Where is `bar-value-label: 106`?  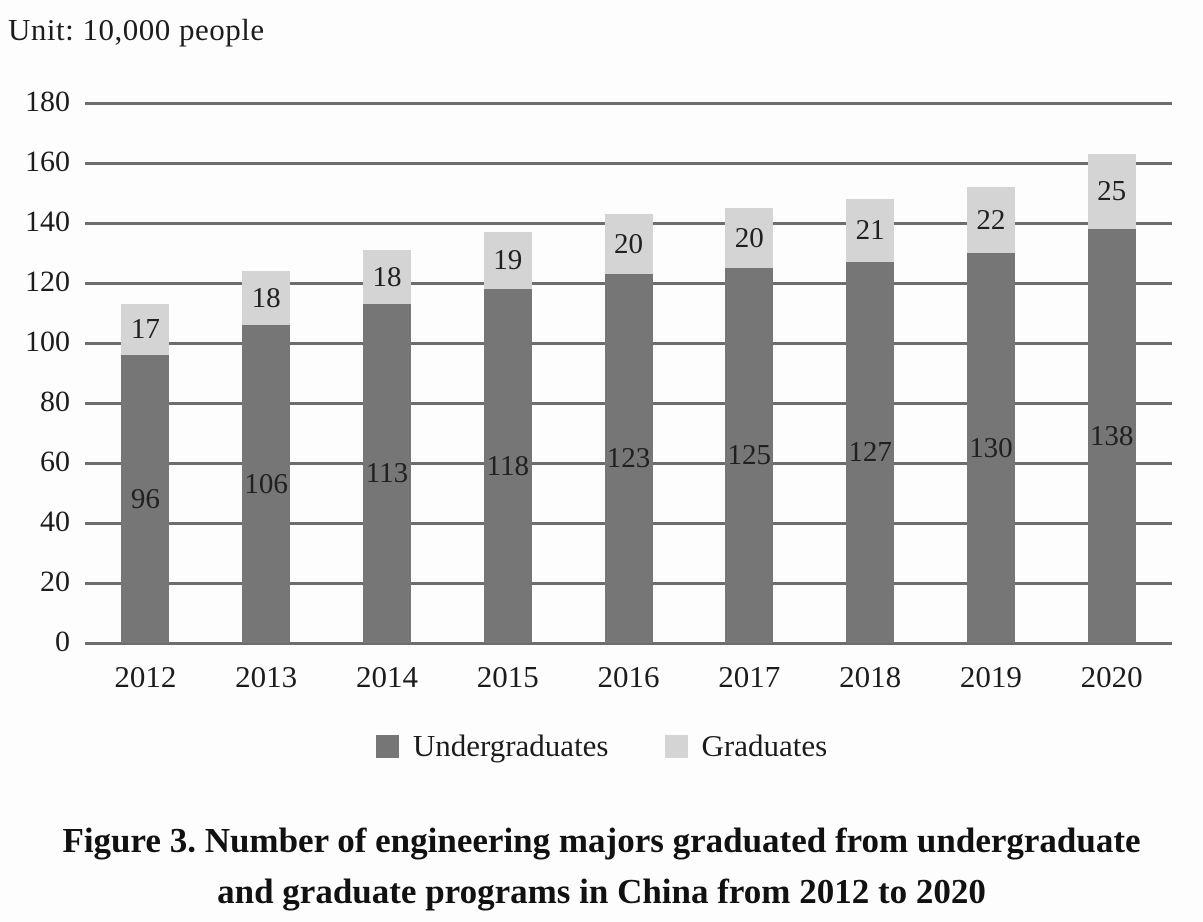 bar-value-label: 106 is located at coordinates (266, 483).